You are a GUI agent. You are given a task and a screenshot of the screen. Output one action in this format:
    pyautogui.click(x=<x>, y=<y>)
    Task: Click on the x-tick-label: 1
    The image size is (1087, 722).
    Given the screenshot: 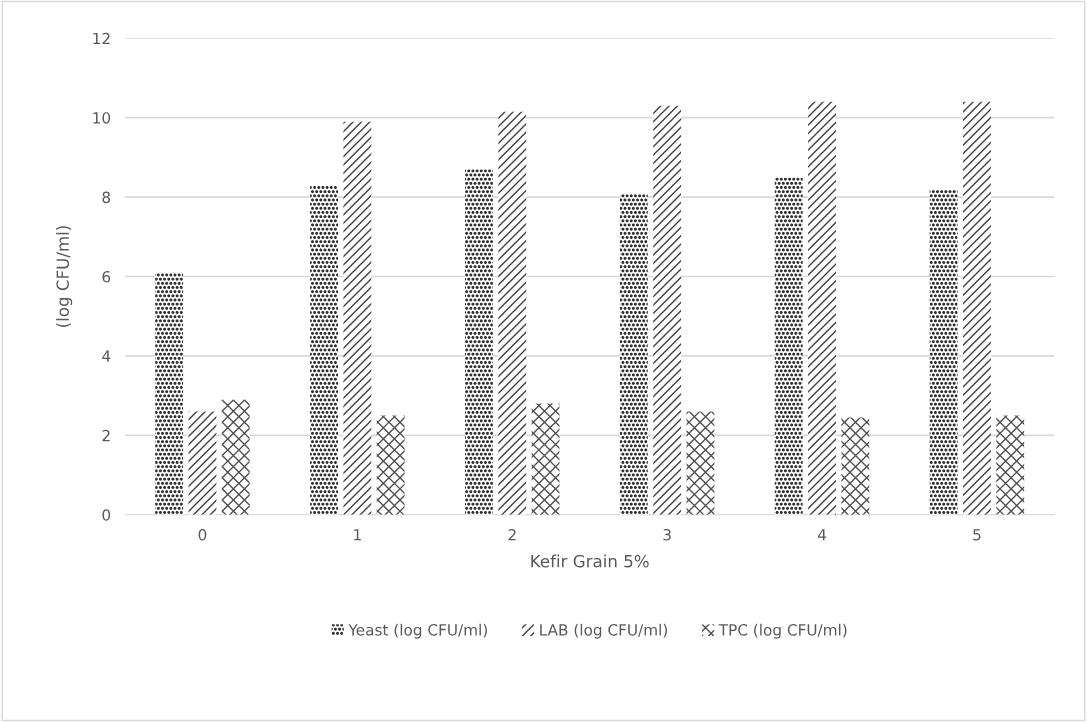 What is the action you would take?
    pyautogui.click(x=357, y=535)
    